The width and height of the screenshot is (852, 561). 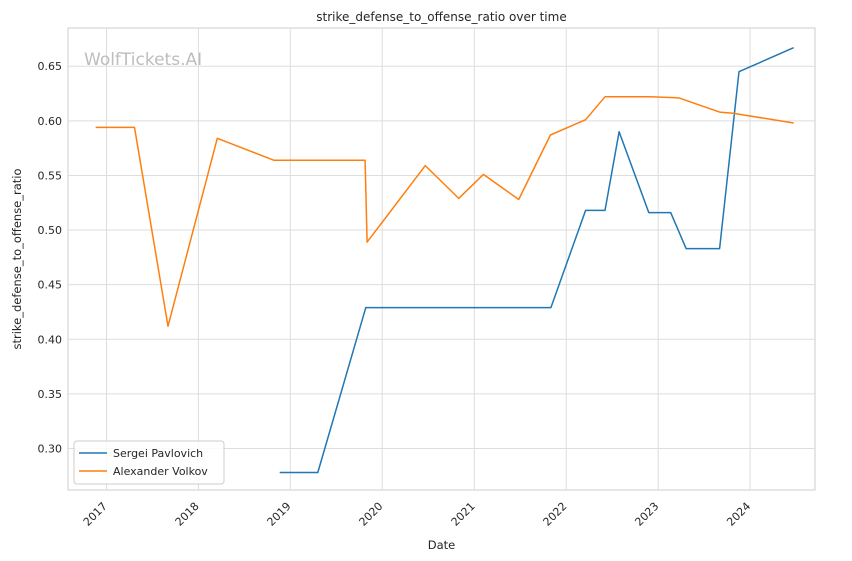 I want to click on y-axis-label: strike_defense_to_offense_ratio, so click(x=17, y=258).